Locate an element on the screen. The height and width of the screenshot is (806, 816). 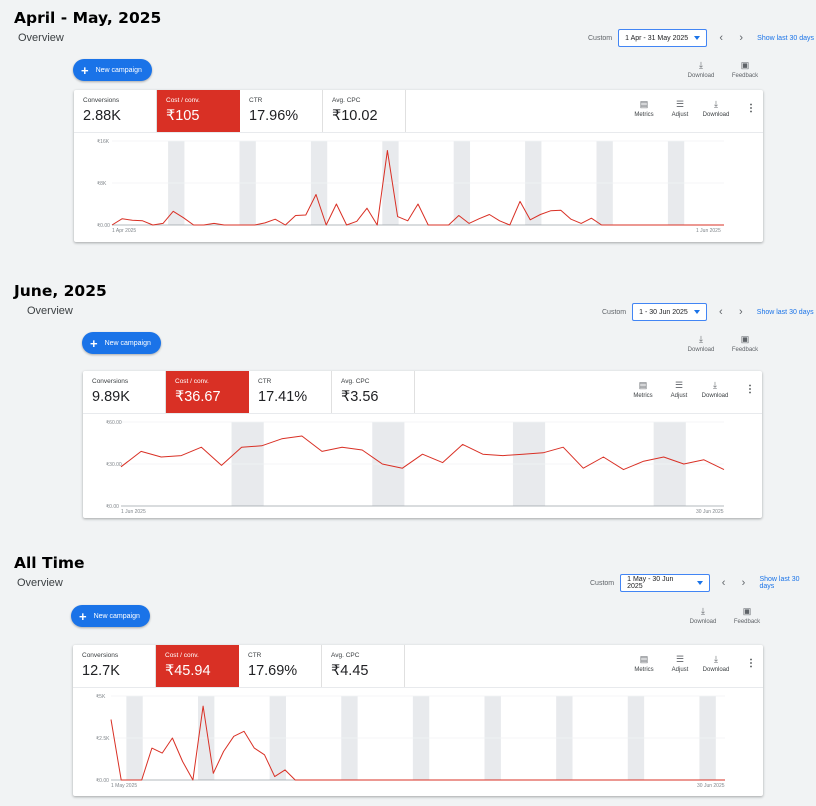
metric-ctr: CTR 17.96% is located at coordinates (281, 111).